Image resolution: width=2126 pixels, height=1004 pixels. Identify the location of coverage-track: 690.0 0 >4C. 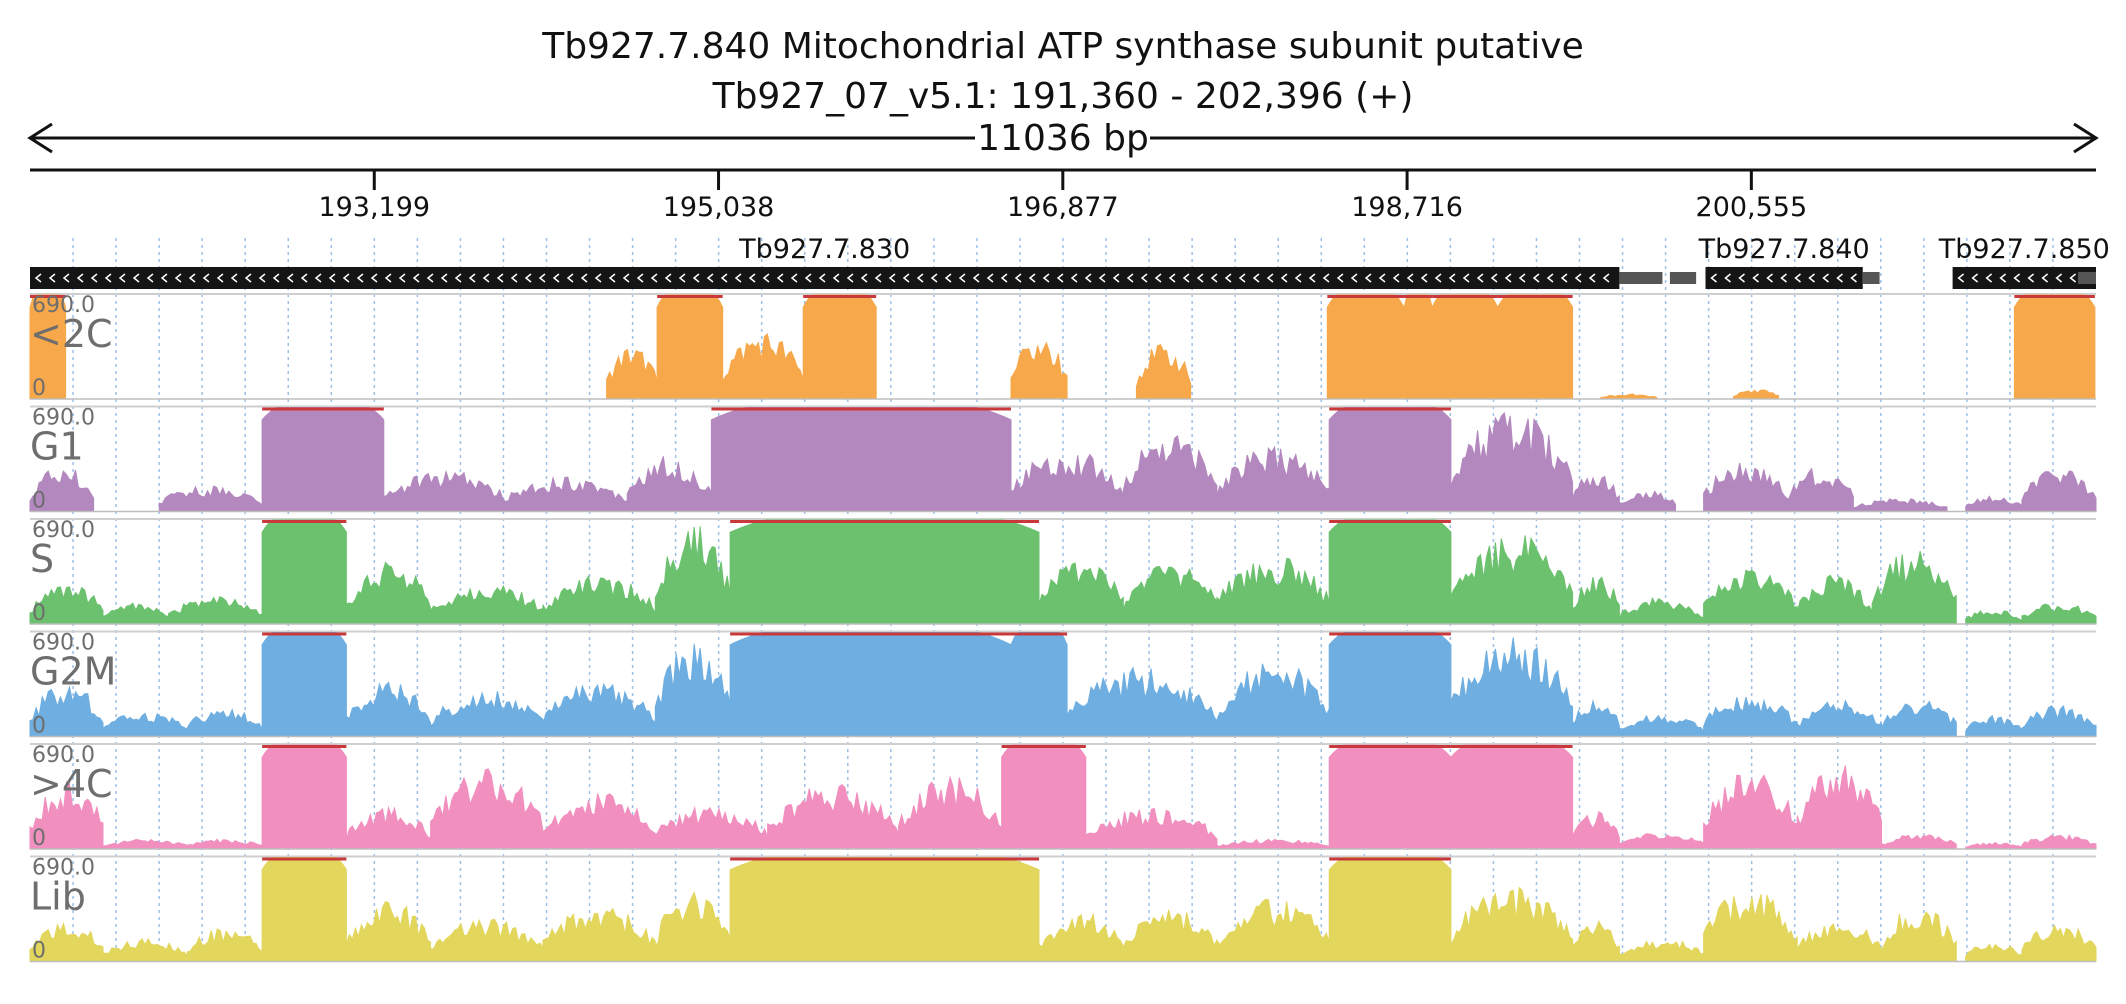
(1063, 797).